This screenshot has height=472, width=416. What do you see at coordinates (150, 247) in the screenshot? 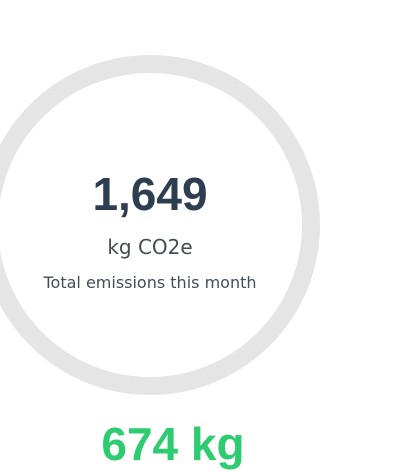
I see `emissions-unit: kg CO2e` at bounding box center [150, 247].